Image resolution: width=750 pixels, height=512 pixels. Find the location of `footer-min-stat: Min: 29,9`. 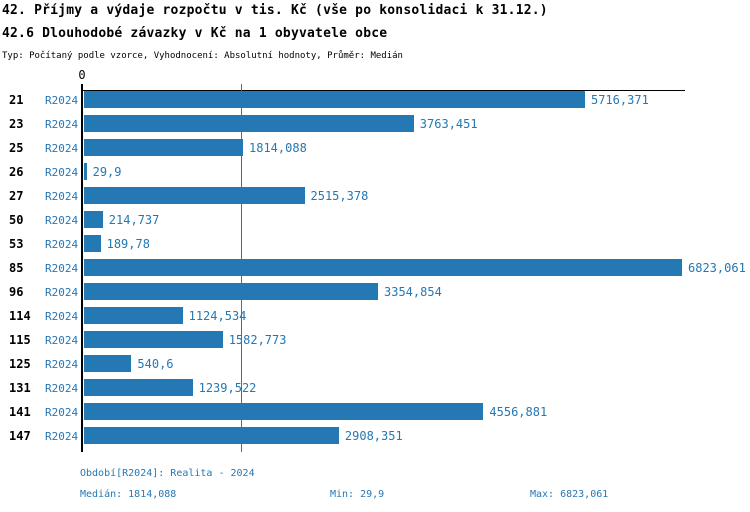

footer-min-stat: Min: 29,9 is located at coordinates (357, 494).